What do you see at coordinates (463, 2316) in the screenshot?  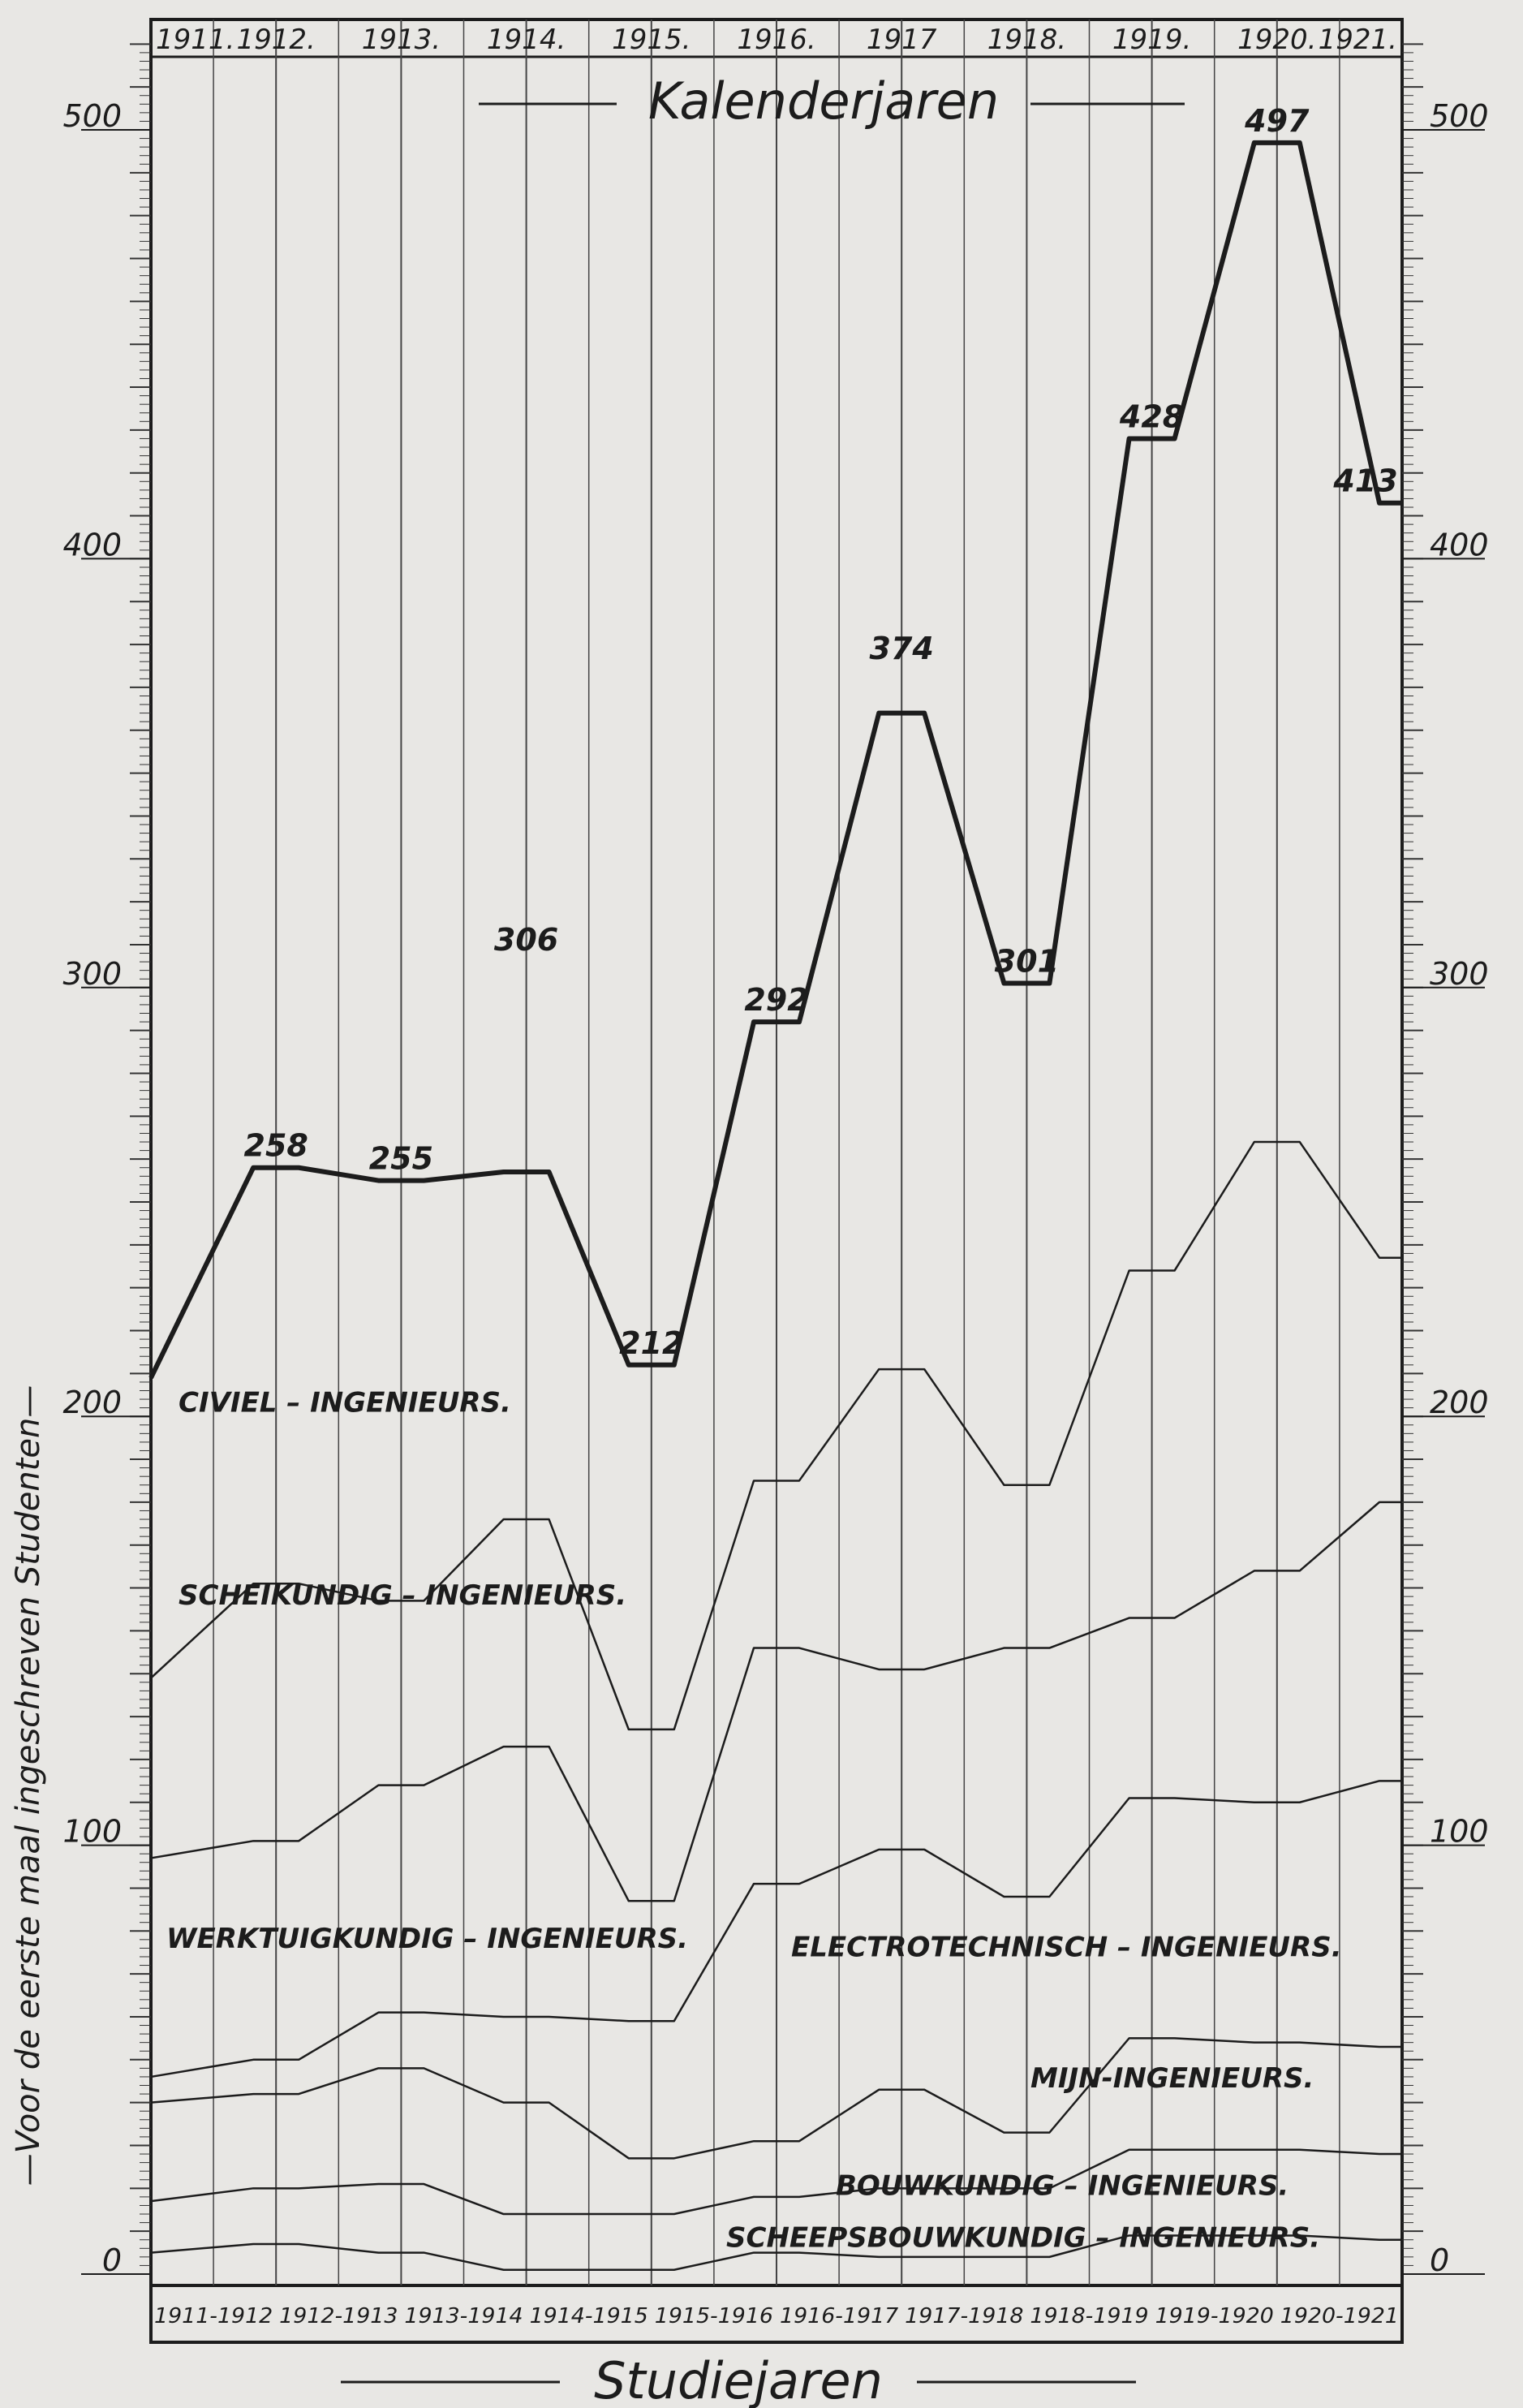 I see `study-year-label: 1913-1914` at bounding box center [463, 2316].